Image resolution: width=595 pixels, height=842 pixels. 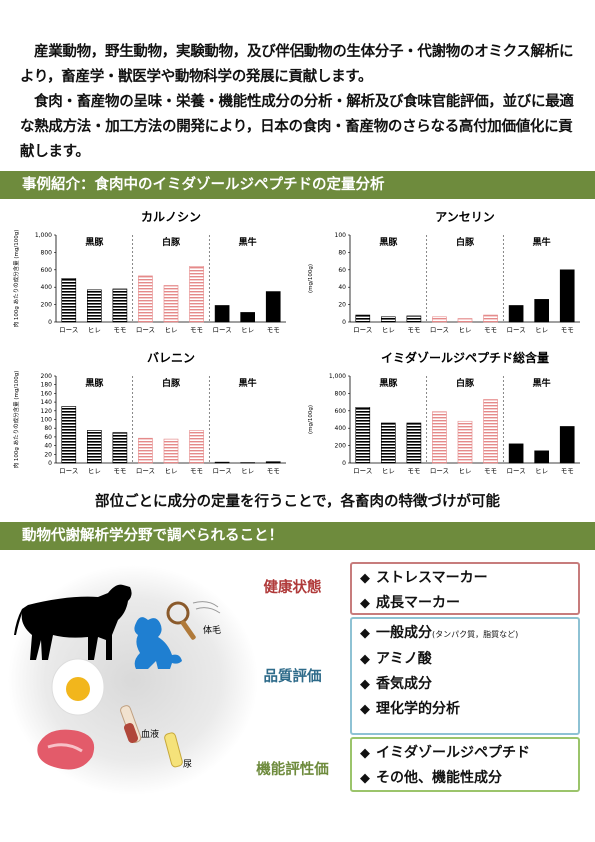 I want to click on list-item: ◆ イミダゾールジペプチド, so click(x=445, y=753).